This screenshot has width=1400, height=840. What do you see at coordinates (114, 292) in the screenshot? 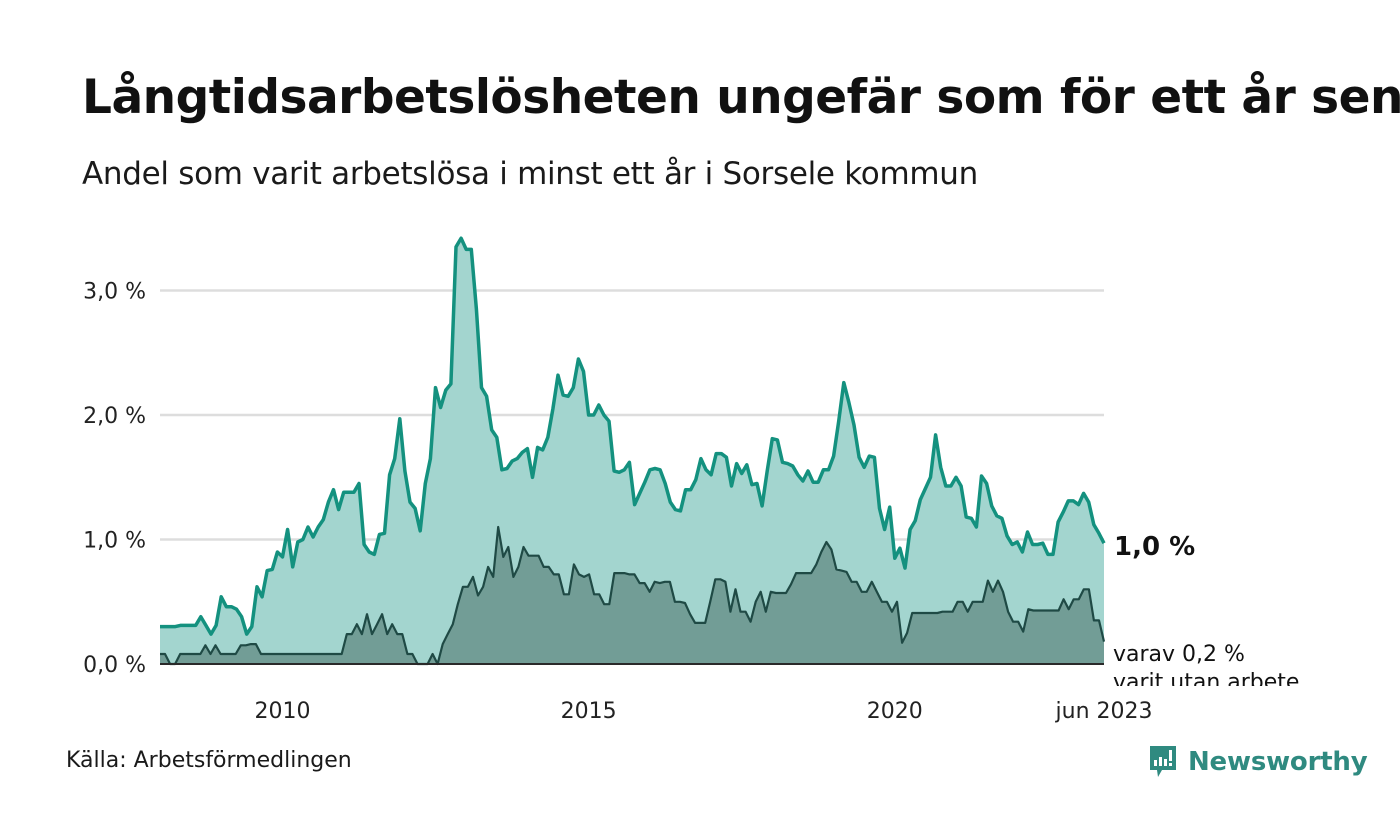
I see `y-tick-label: 3,0 %` at bounding box center [114, 292].